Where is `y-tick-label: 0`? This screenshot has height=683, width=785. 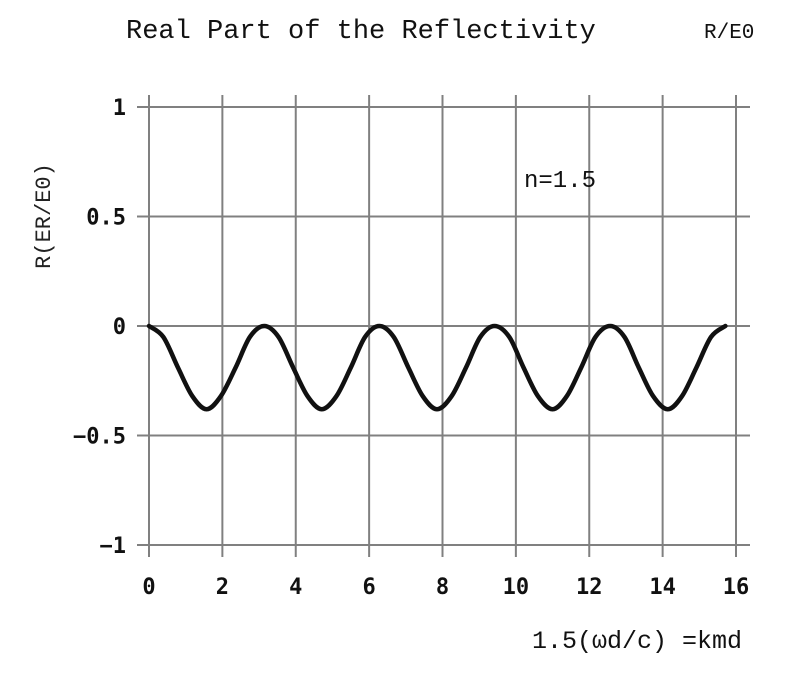
y-tick-label: 0 is located at coordinates (119, 327).